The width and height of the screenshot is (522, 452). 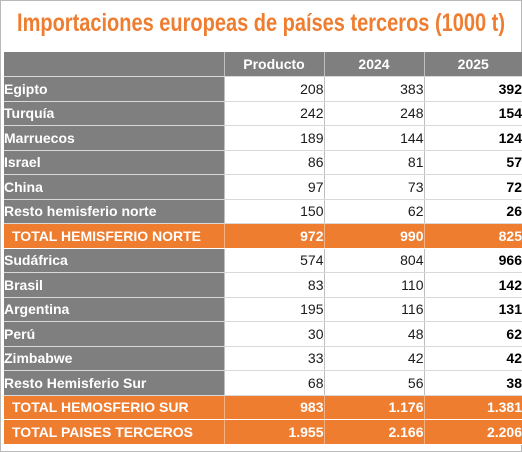 I want to click on cell-2024: 110, so click(x=373, y=285).